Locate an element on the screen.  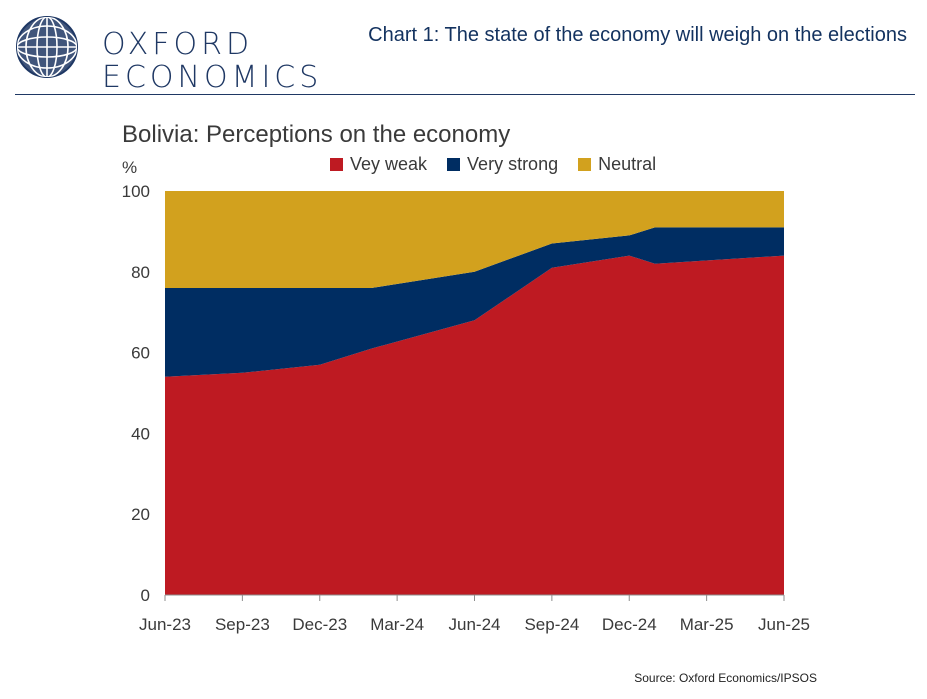
logo-wordmark: OXFORD ECONOMICS is located at coordinates (212, 61).